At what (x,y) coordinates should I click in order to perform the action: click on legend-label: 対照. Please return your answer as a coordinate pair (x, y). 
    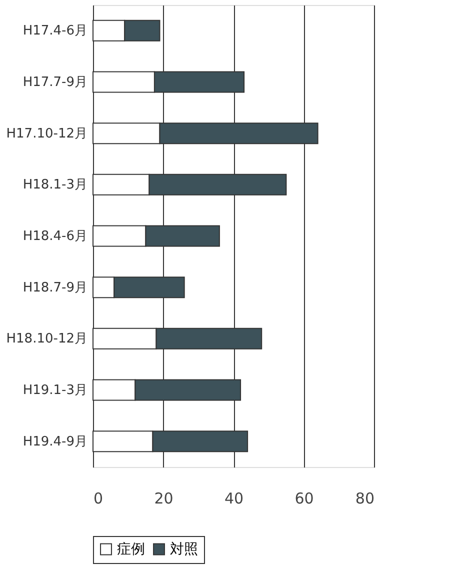
    Looking at the image, I should click on (184, 549).